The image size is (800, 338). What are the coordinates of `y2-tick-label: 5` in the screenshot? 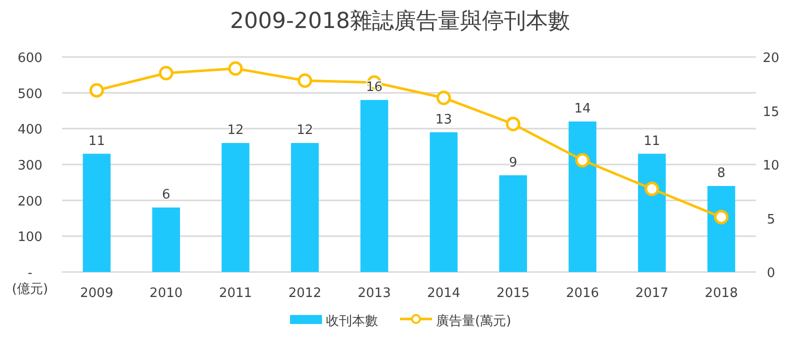 It's located at (771, 220).